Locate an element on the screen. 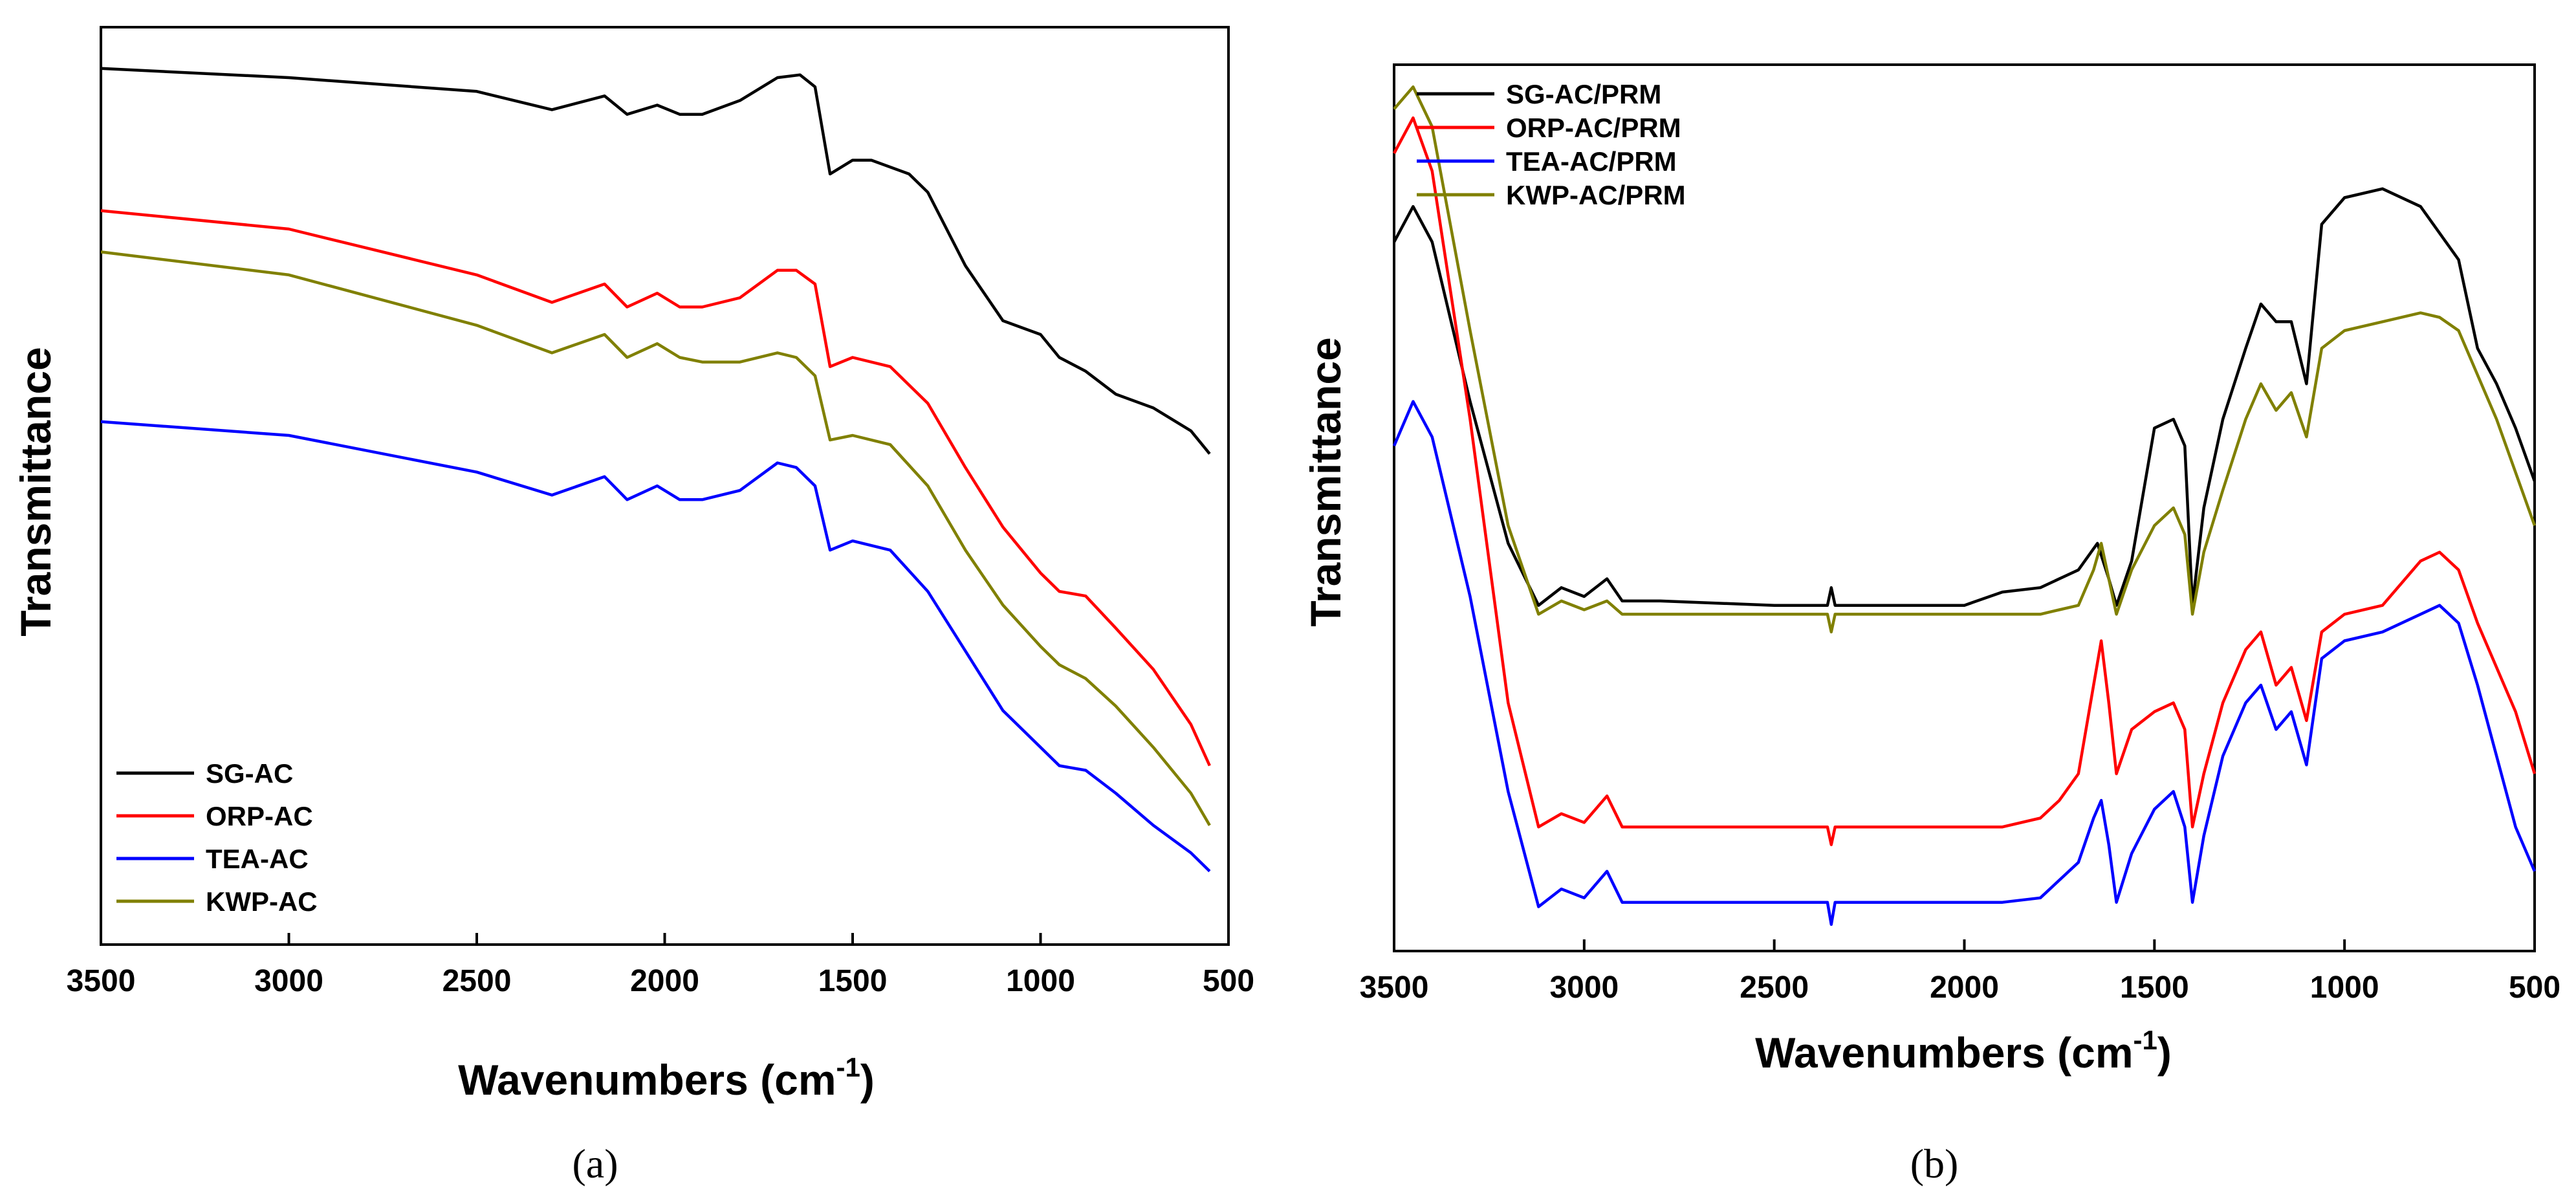 The height and width of the screenshot is (1204, 2576). legend-a: SG-AC ORP-AC TEA-AC KWP-AC is located at coordinates (217, 837).